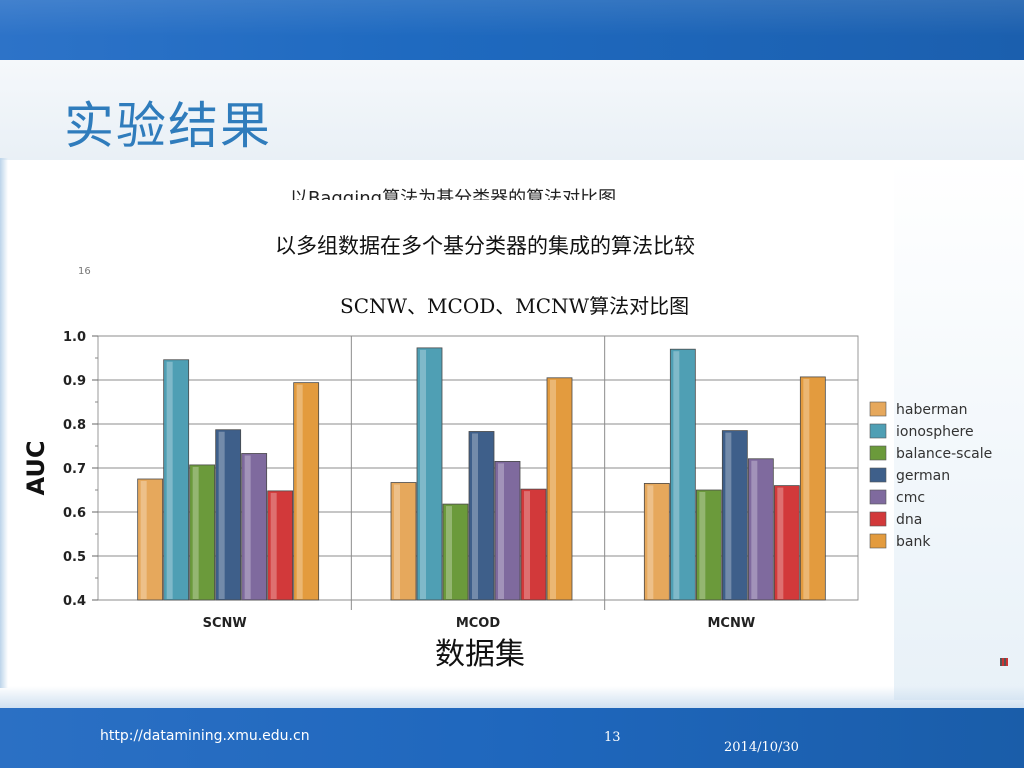  I want to click on content-left-shadow, so click(4, 423).